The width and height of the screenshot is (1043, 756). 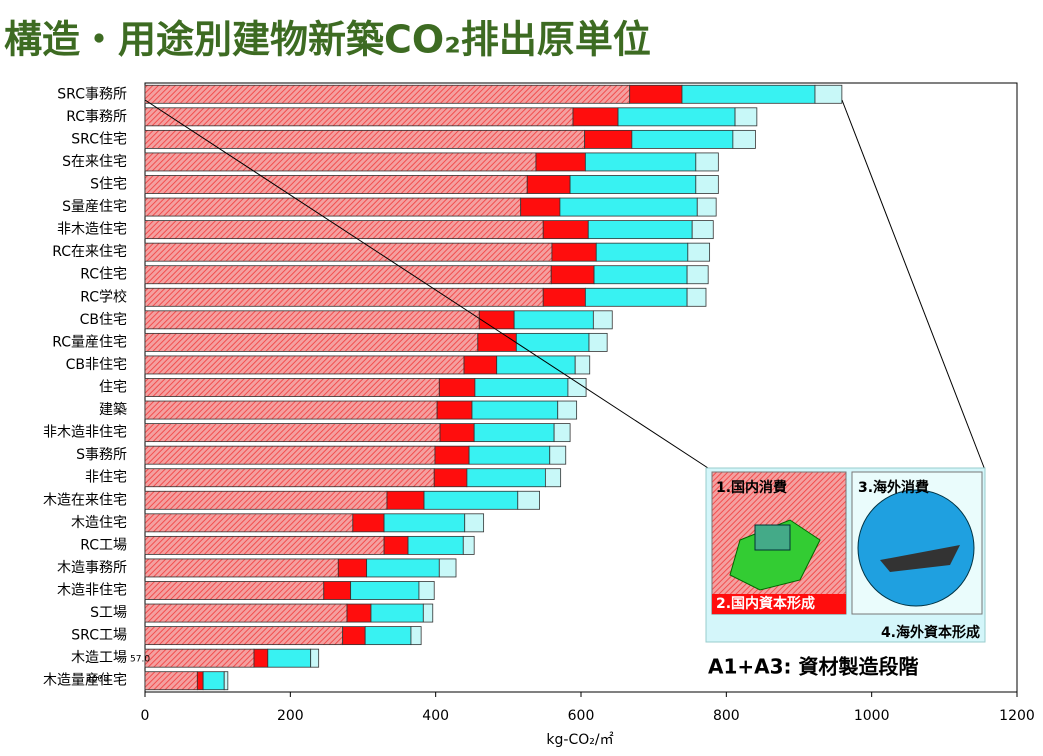 What do you see at coordinates (775, 555) in the screenshot?
I see `japan-map` at bounding box center [775, 555].